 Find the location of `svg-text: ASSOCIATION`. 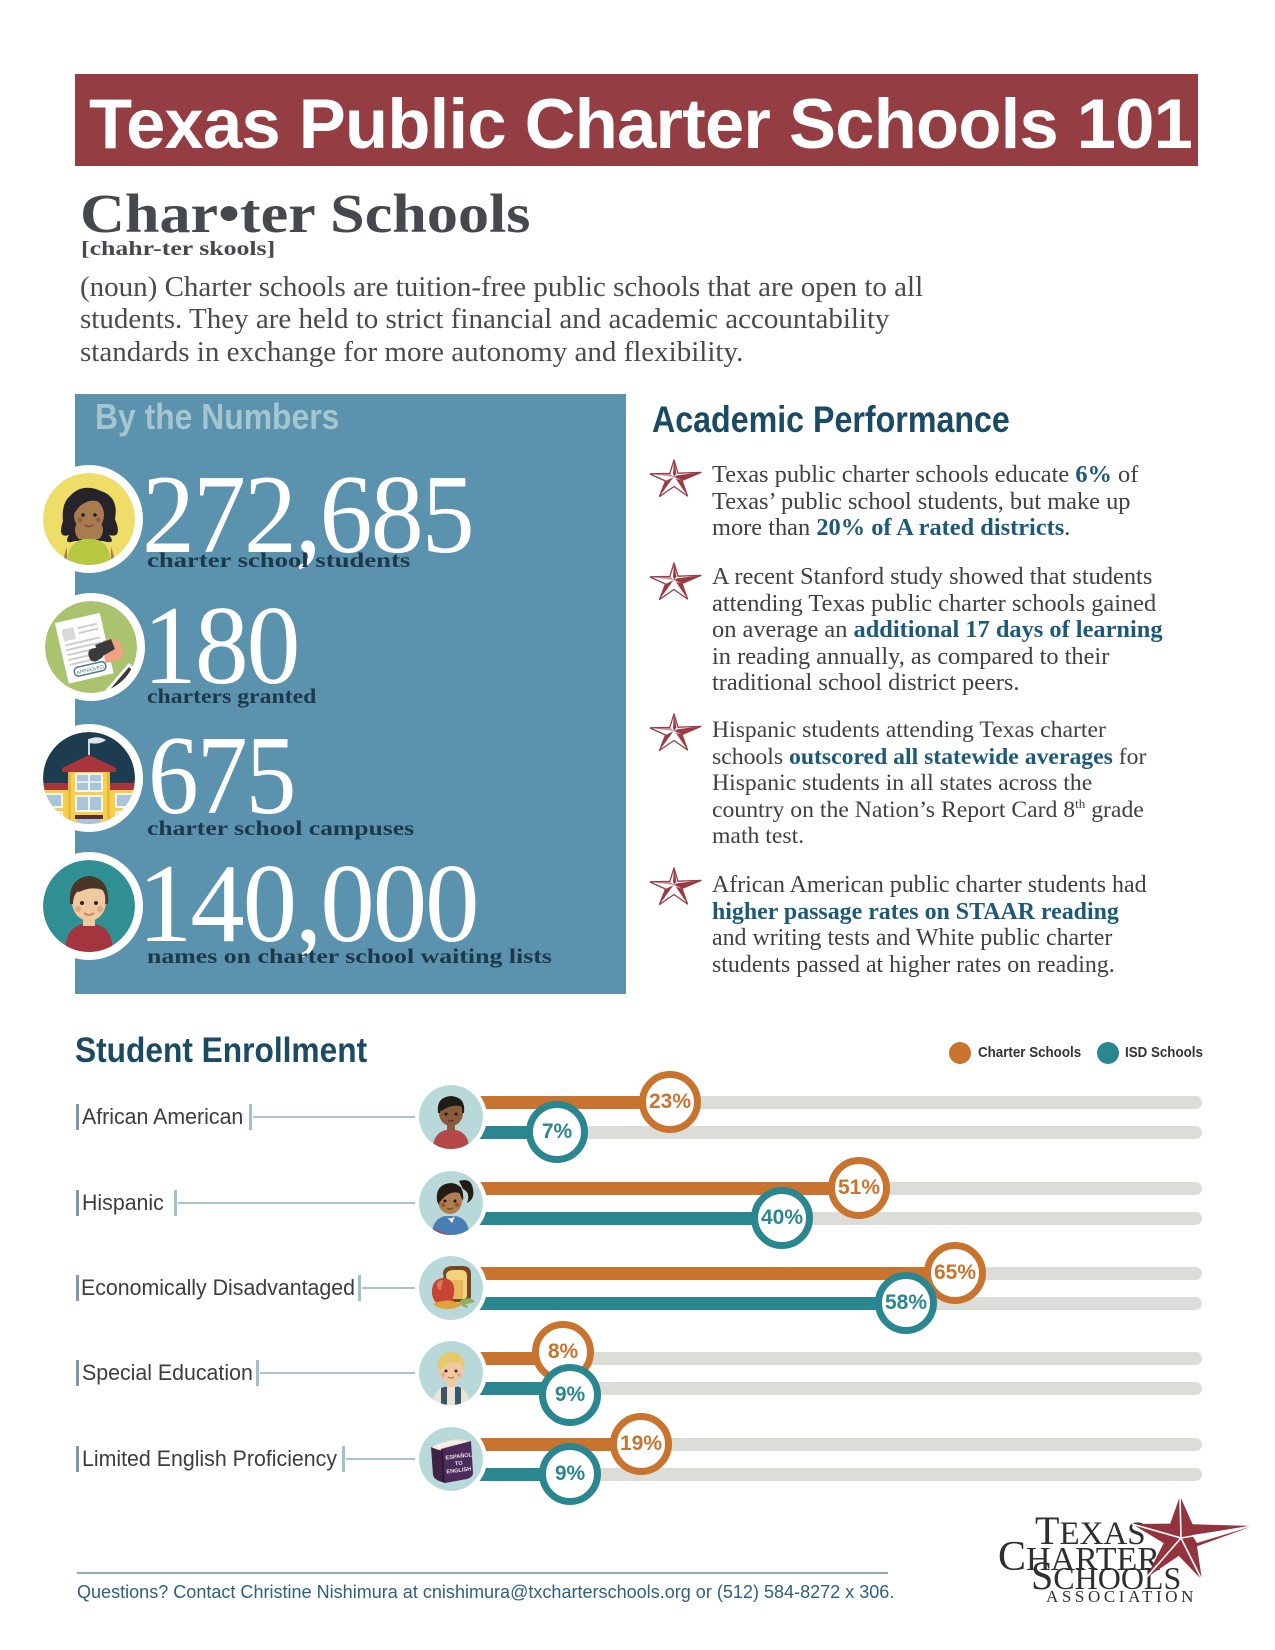

svg-text: ASSOCIATION is located at coordinates (1121, 1596).